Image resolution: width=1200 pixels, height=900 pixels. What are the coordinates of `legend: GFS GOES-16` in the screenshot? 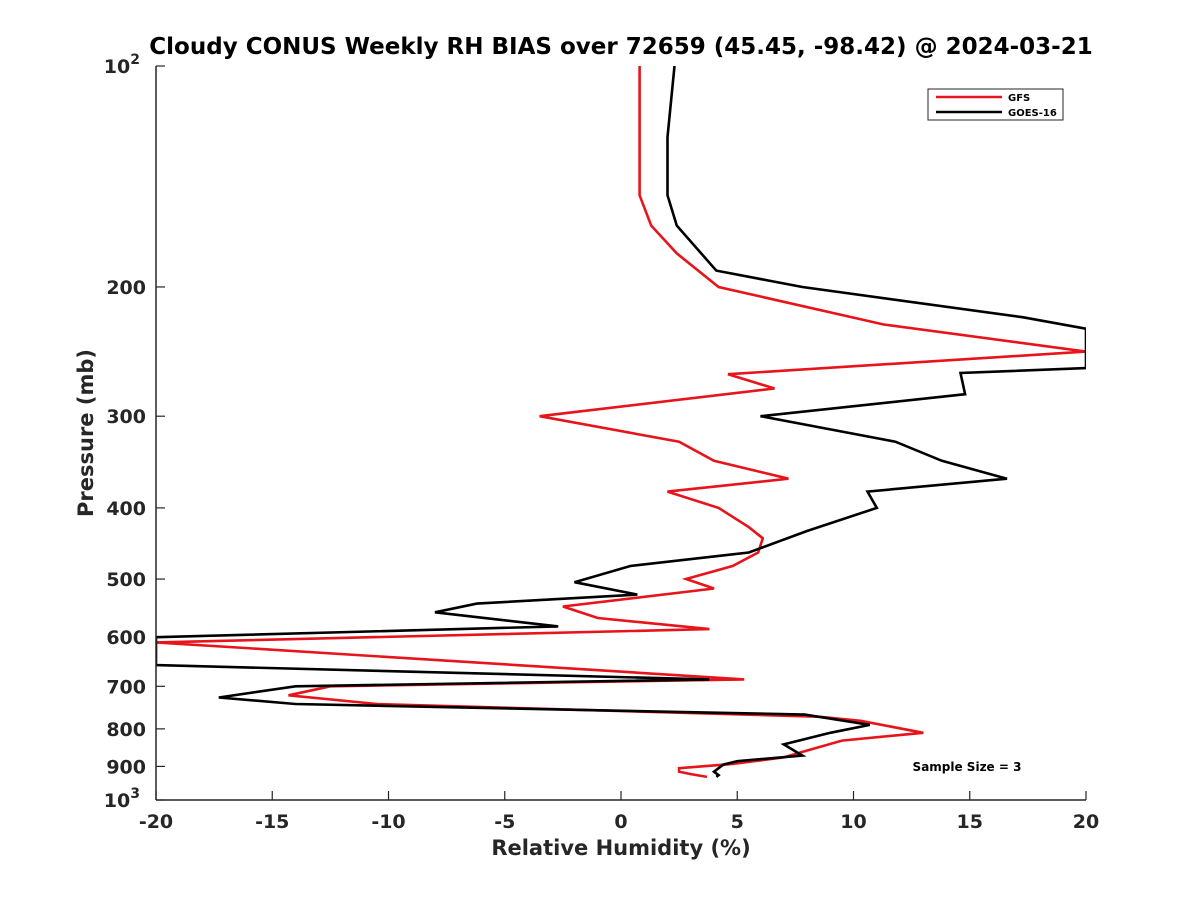 It's located at (995, 104).